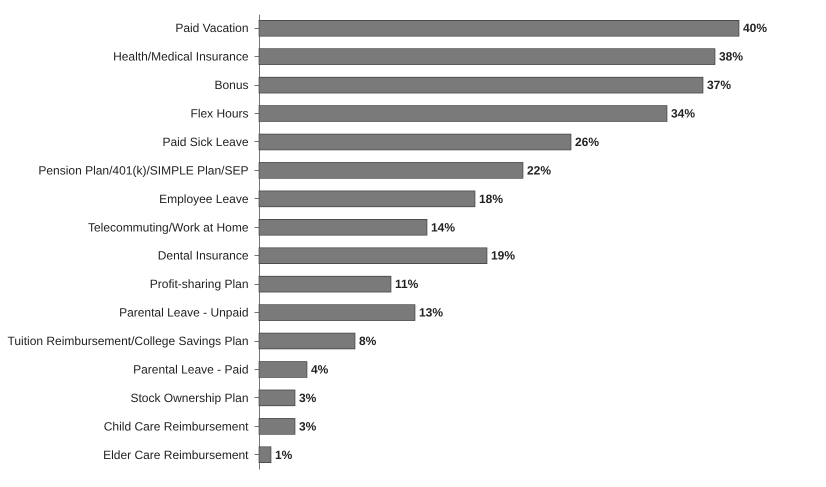 The height and width of the screenshot is (487, 826). I want to click on data-label: 19%, so click(503, 255).